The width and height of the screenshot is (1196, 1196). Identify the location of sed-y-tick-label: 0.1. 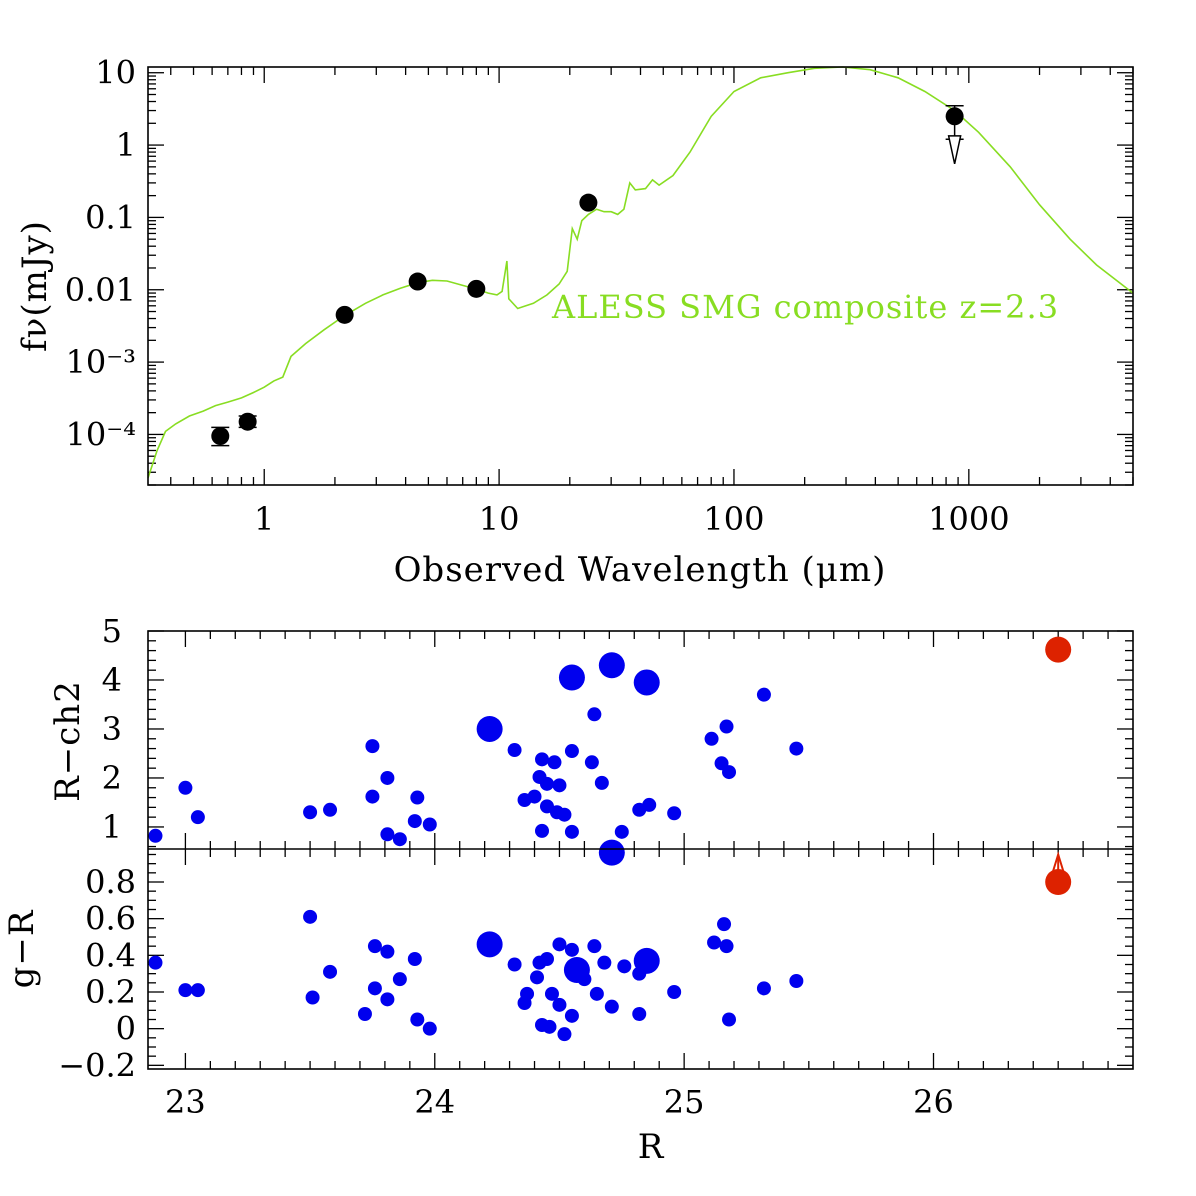
(110, 217).